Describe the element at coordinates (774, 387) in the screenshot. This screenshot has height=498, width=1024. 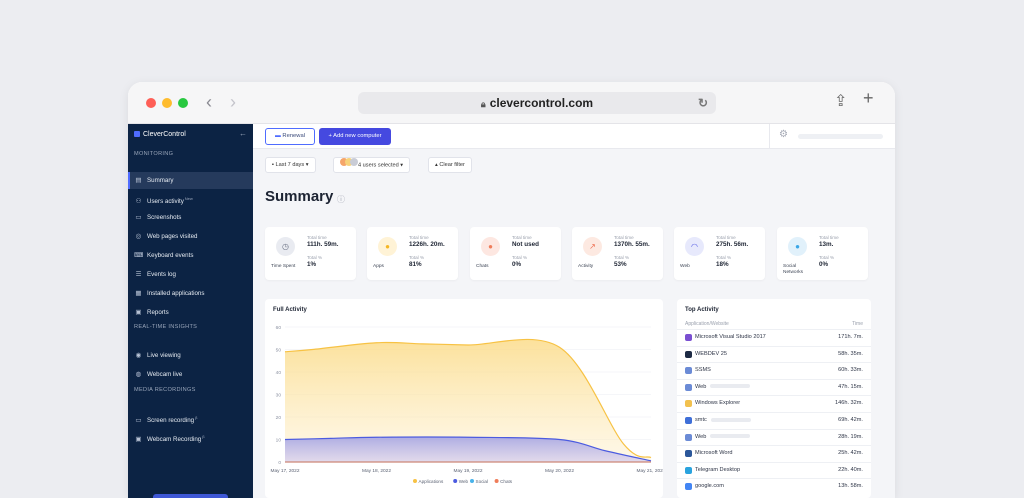
I see `table-row: Web 47h. 15m.` at that location.